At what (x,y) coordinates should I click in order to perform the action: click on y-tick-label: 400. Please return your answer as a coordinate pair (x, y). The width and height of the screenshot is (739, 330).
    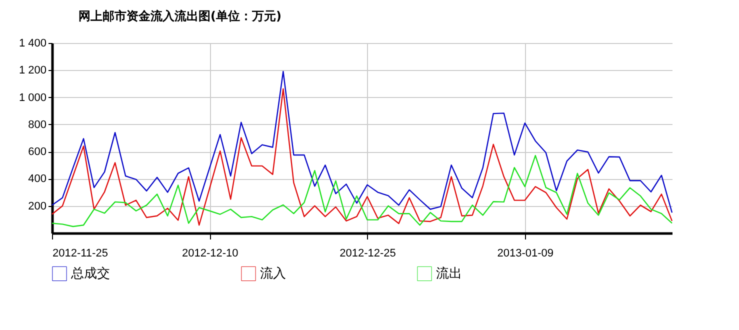
    Looking at the image, I should click on (37, 179).